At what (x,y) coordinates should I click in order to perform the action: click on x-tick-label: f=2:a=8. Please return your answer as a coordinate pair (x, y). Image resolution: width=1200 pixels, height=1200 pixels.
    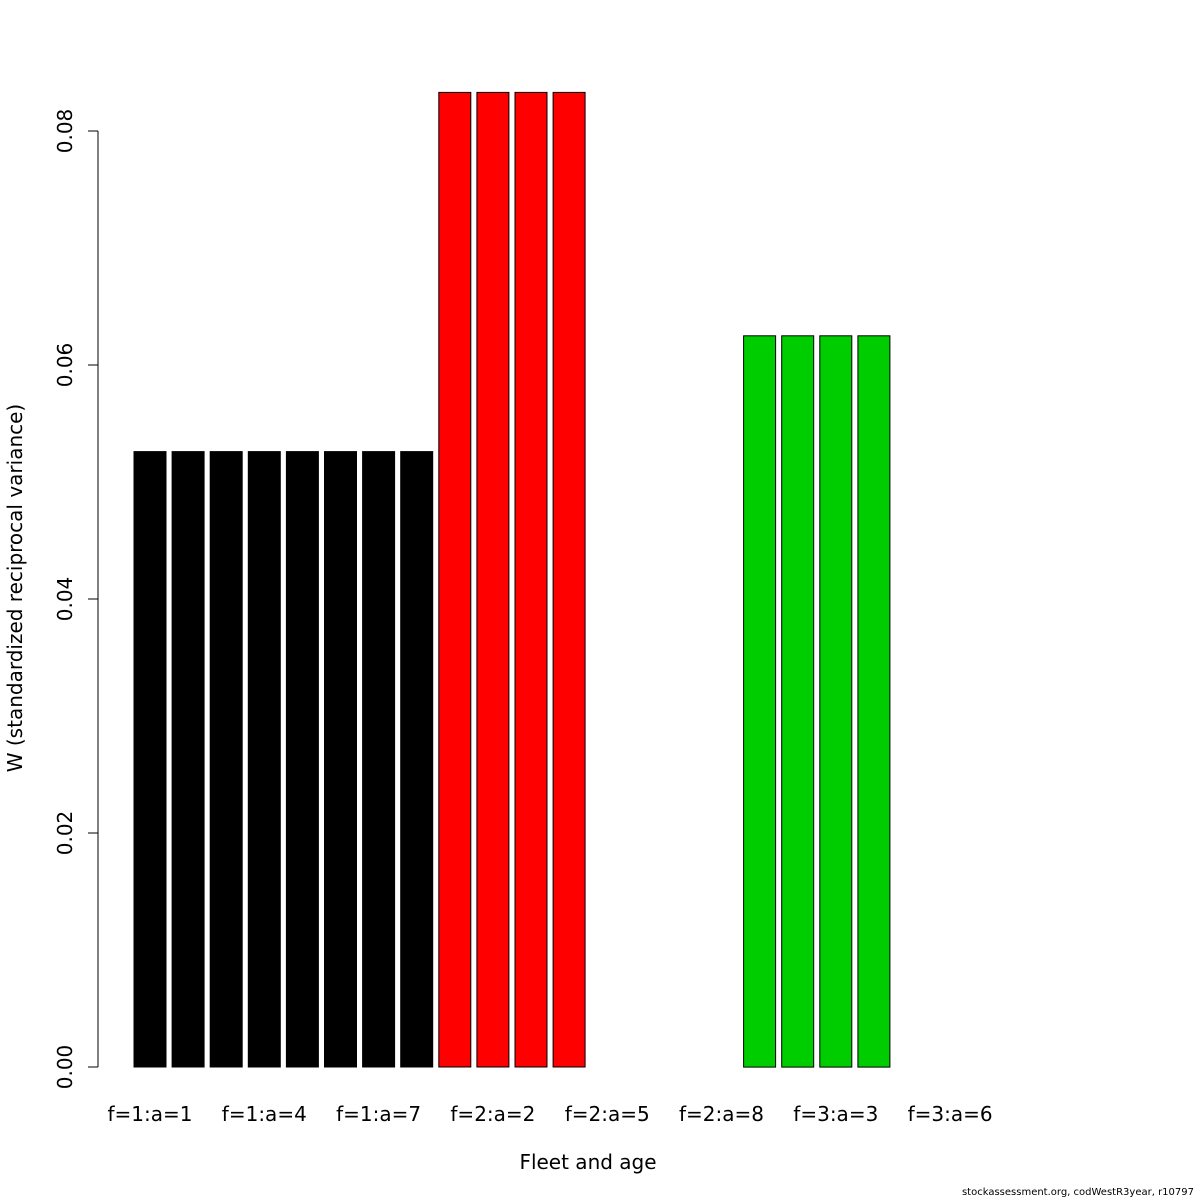
    Looking at the image, I should click on (721, 1114).